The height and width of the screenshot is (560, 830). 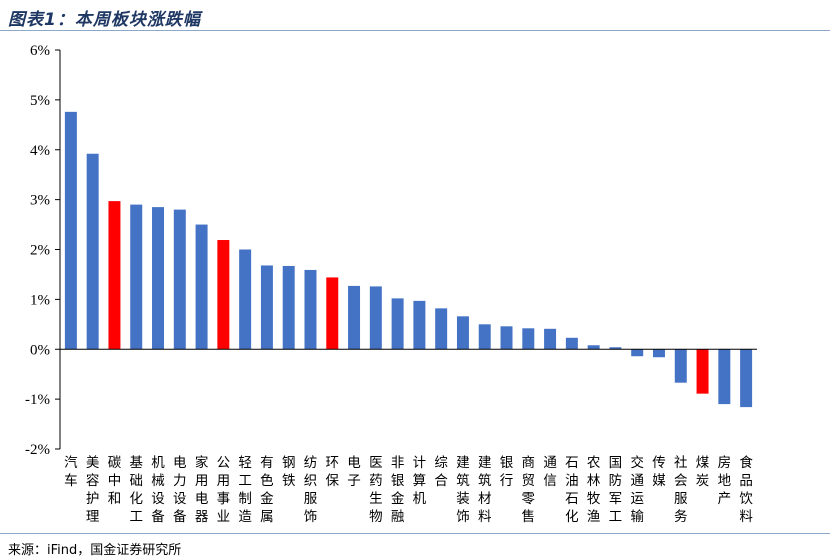 I want to click on category-label: 煤炭, so click(x=703, y=472).